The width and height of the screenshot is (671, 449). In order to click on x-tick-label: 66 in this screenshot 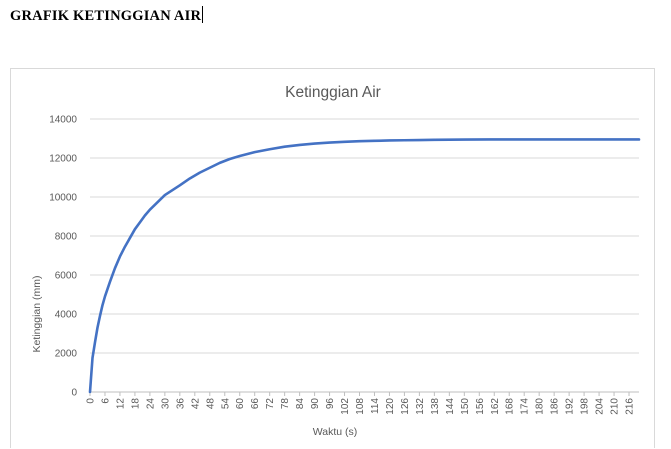, I will do `click(255, 404)`.